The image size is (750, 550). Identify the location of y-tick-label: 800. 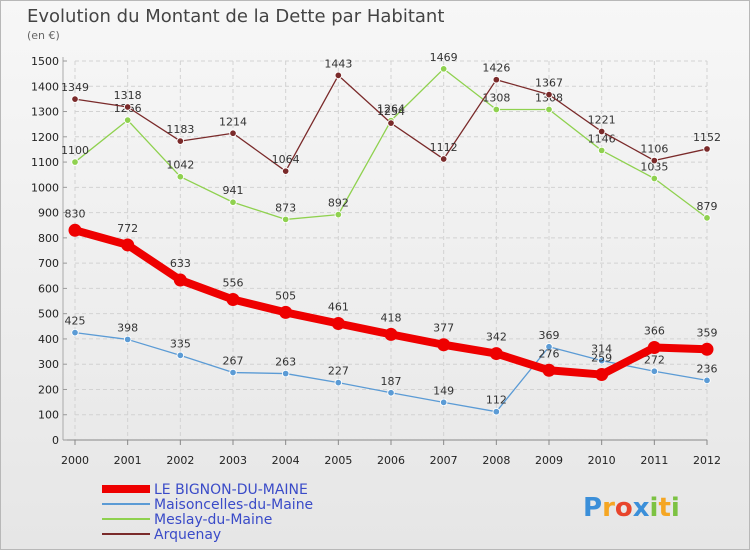
(48, 238).